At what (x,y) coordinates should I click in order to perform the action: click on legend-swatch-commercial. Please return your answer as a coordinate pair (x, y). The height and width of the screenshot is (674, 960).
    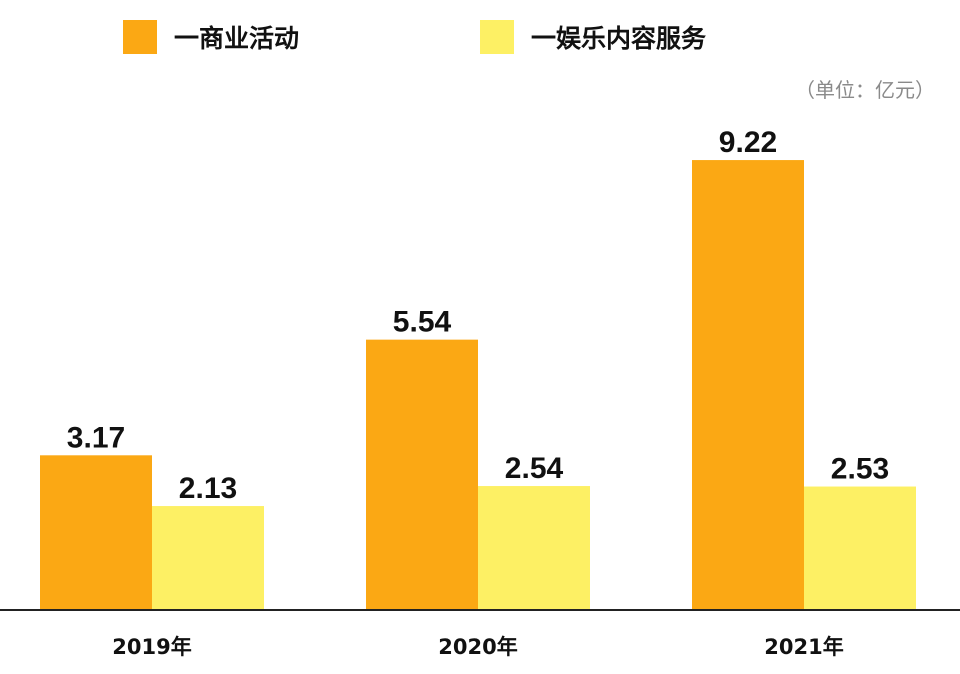
    Looking at the image, I should click on (140, 37).